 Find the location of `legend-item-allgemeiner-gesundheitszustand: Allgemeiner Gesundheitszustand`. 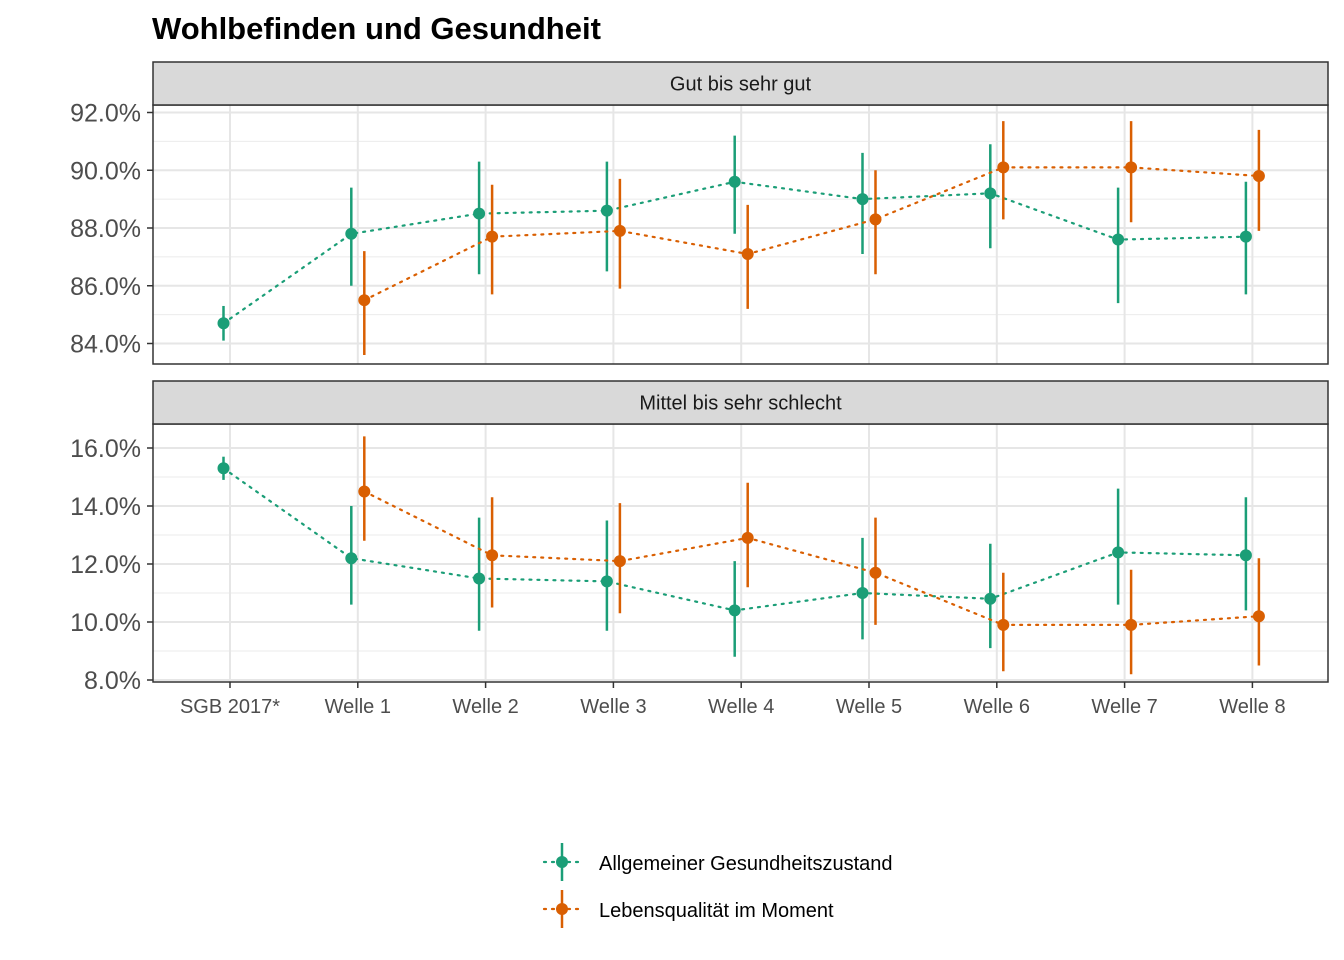

legend-item-allgemeiner-gesundheitszustand: Allgemeiner Gesundheitszustand is located at coordinates (717, 862).